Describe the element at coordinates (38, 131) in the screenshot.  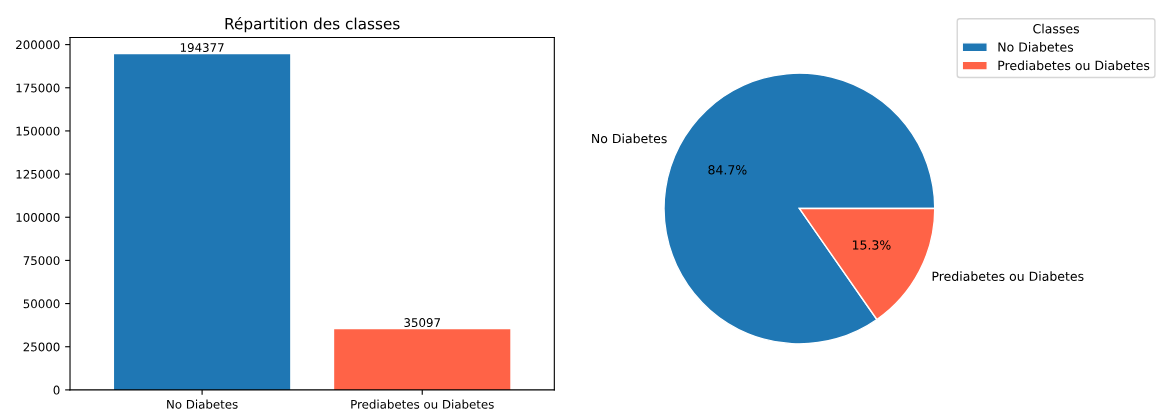
I see `y-tick-label: 150000` at that location.